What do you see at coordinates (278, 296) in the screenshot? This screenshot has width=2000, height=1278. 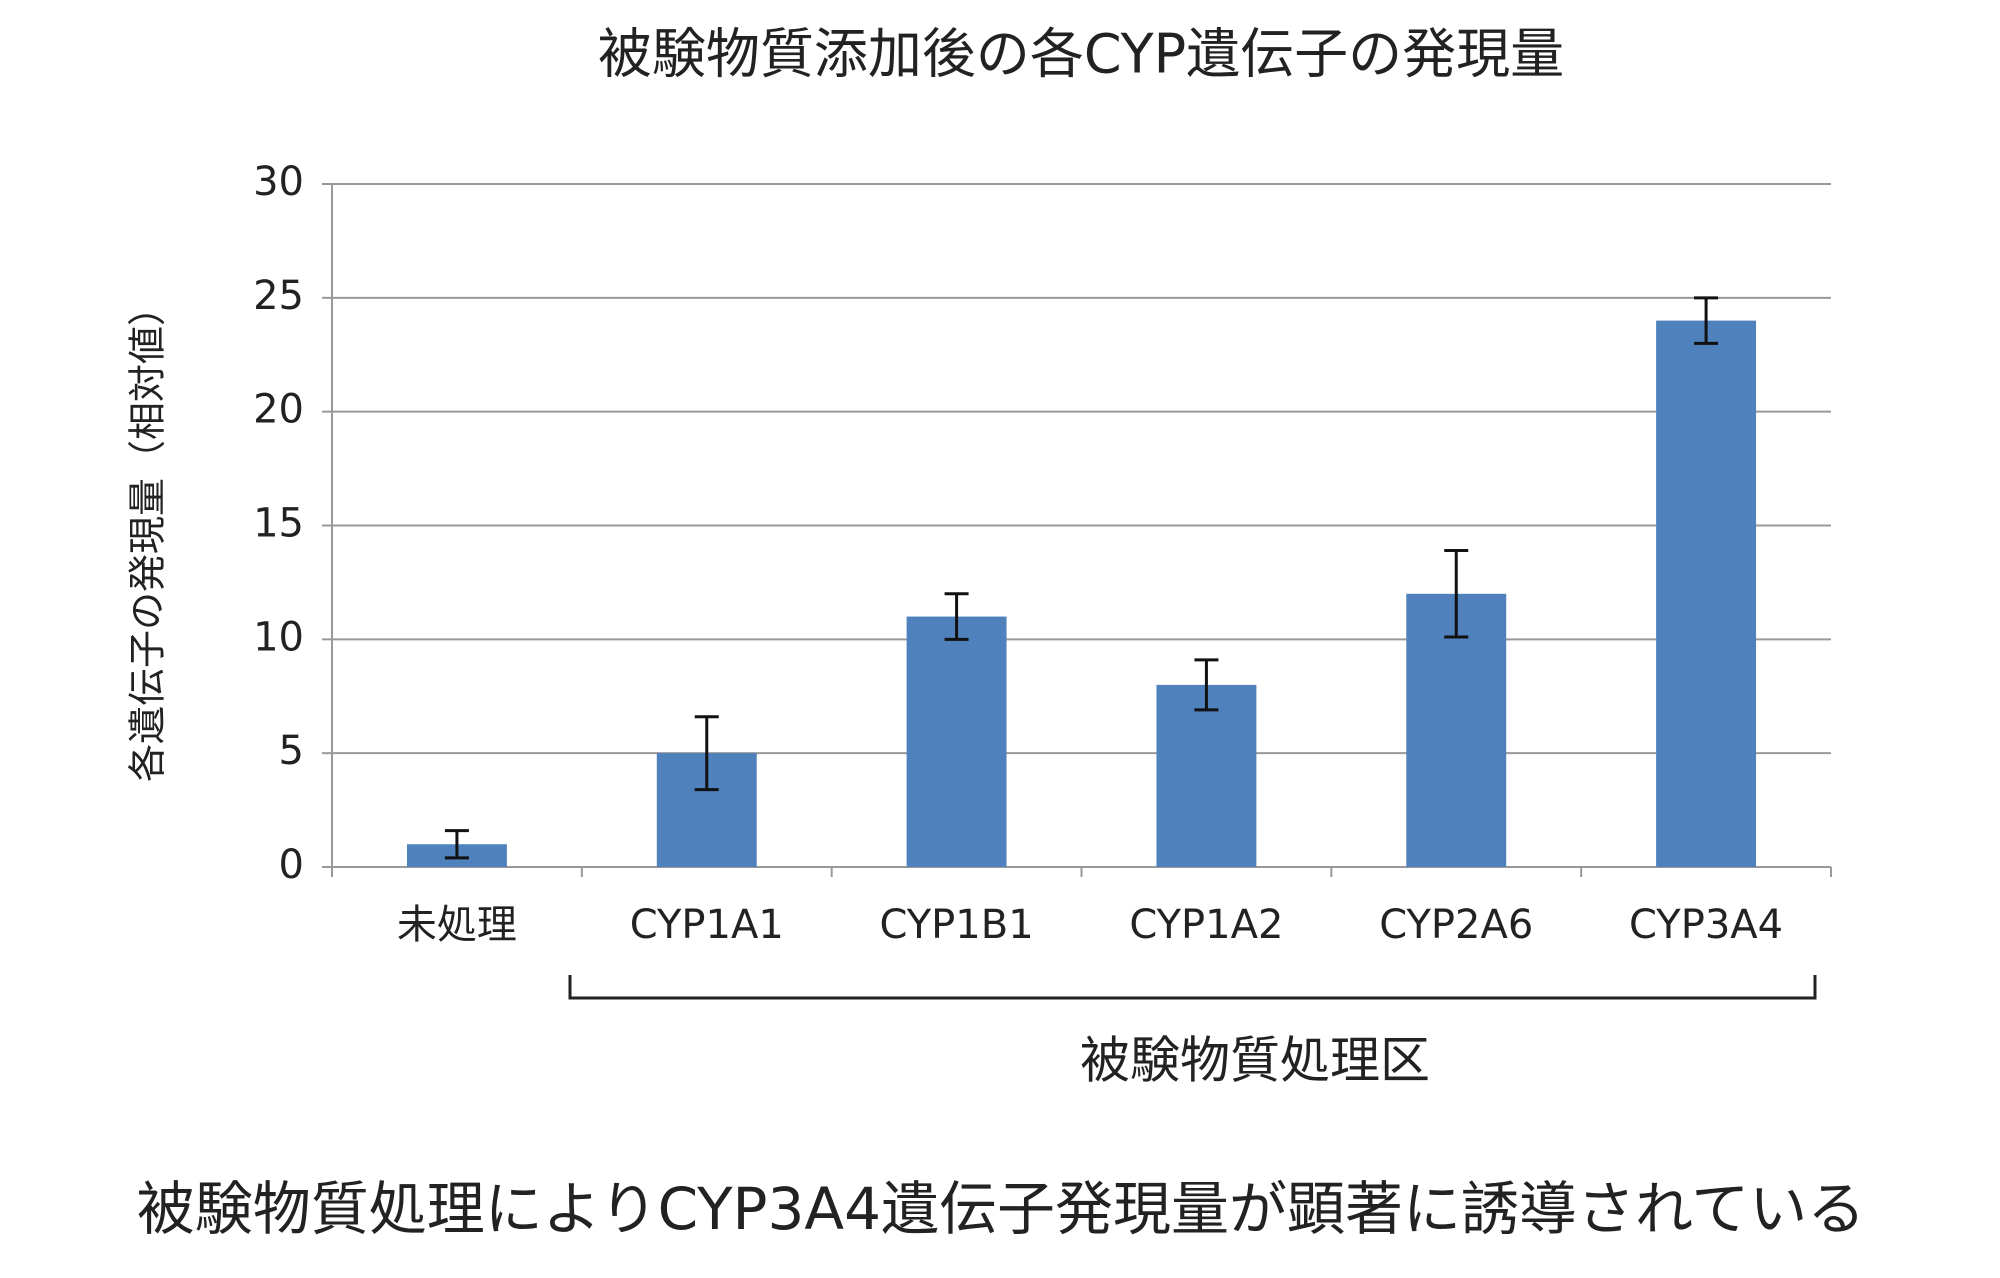 I see `y-tick-label: 25` at bounding box center [278, 296].